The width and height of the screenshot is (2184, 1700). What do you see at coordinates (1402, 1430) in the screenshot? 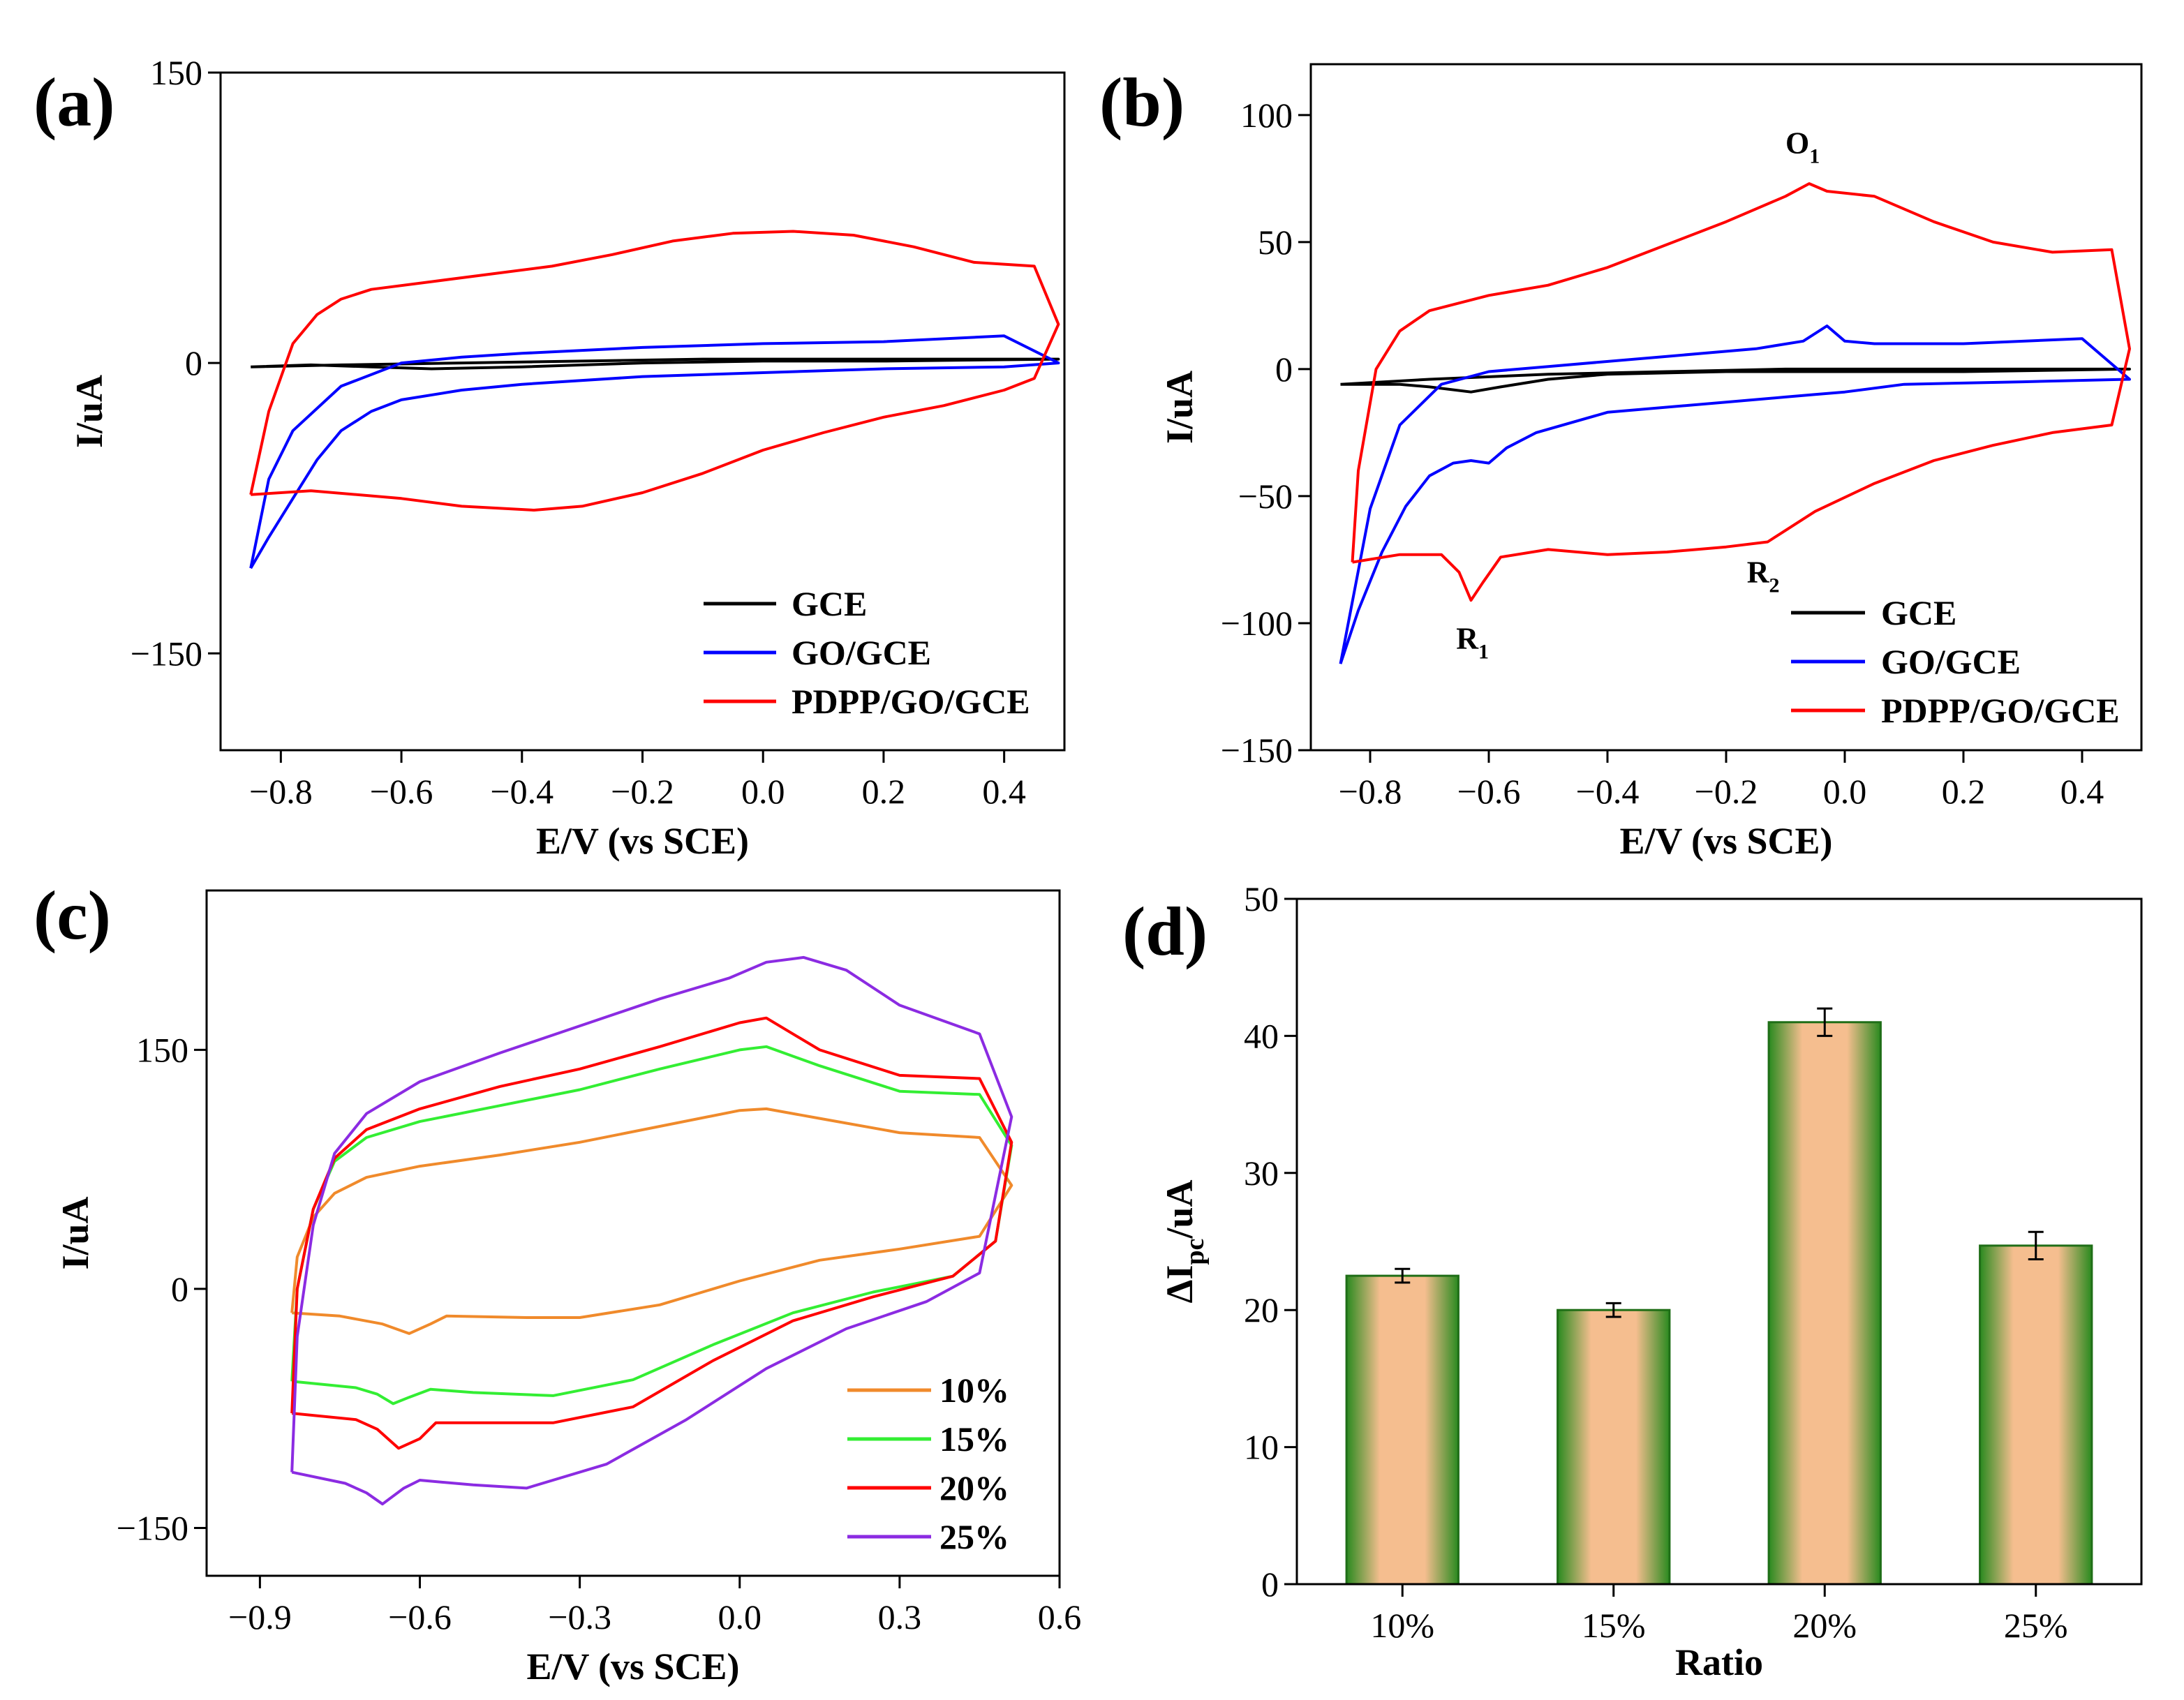
I see `bar-10%` at bounding box center [1402, 1430].